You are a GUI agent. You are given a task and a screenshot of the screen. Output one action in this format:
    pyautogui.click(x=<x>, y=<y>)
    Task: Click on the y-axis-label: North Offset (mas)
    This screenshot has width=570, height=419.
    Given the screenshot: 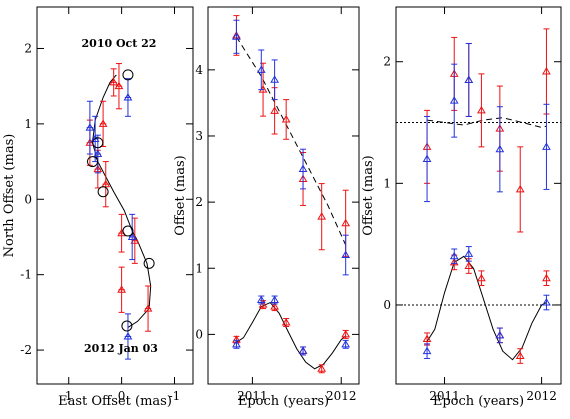 What is the action you would take?
    pyautogui.click(x=9, y=196)
    